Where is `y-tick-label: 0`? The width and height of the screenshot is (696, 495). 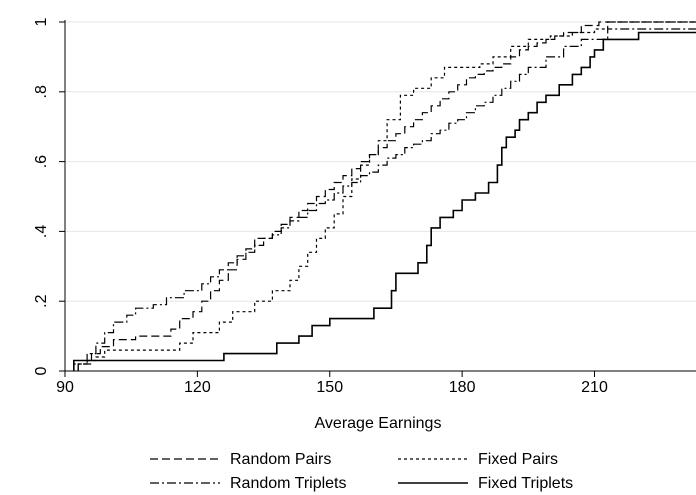 y-tick-label: 0 is located at coordinates (41, 370).